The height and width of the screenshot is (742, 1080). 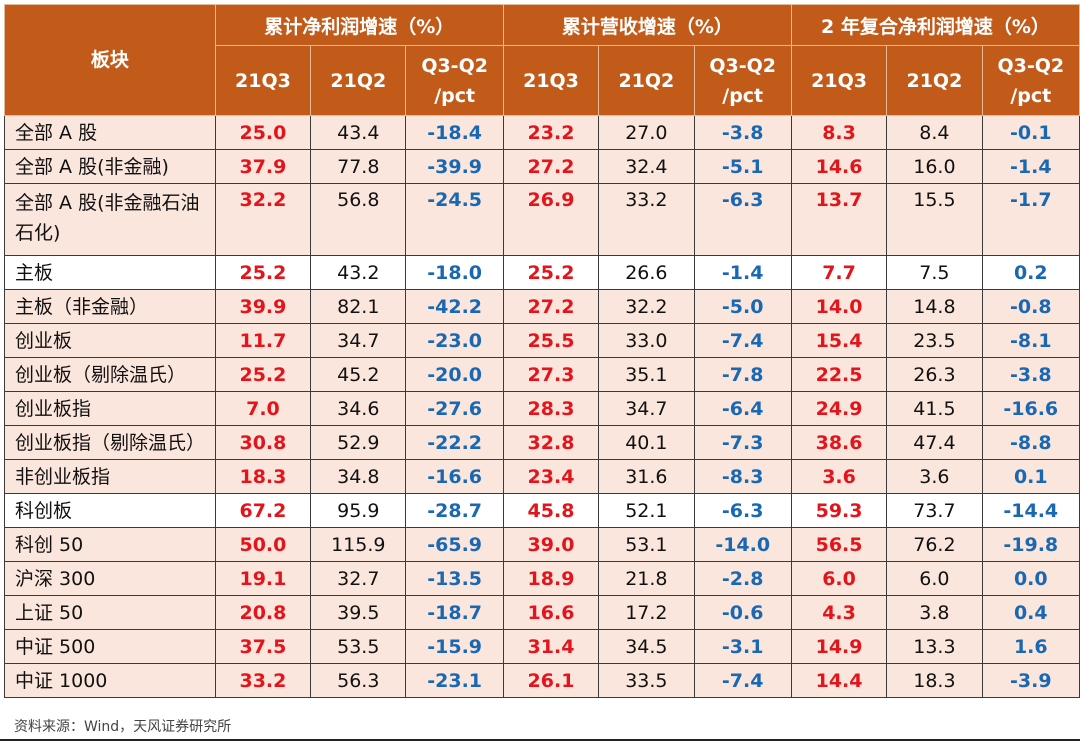 What do you see at coordinates (839, 132) in the screenshot?
I see `q3-value-cell: 8.3` at bounding box center [839, 132].